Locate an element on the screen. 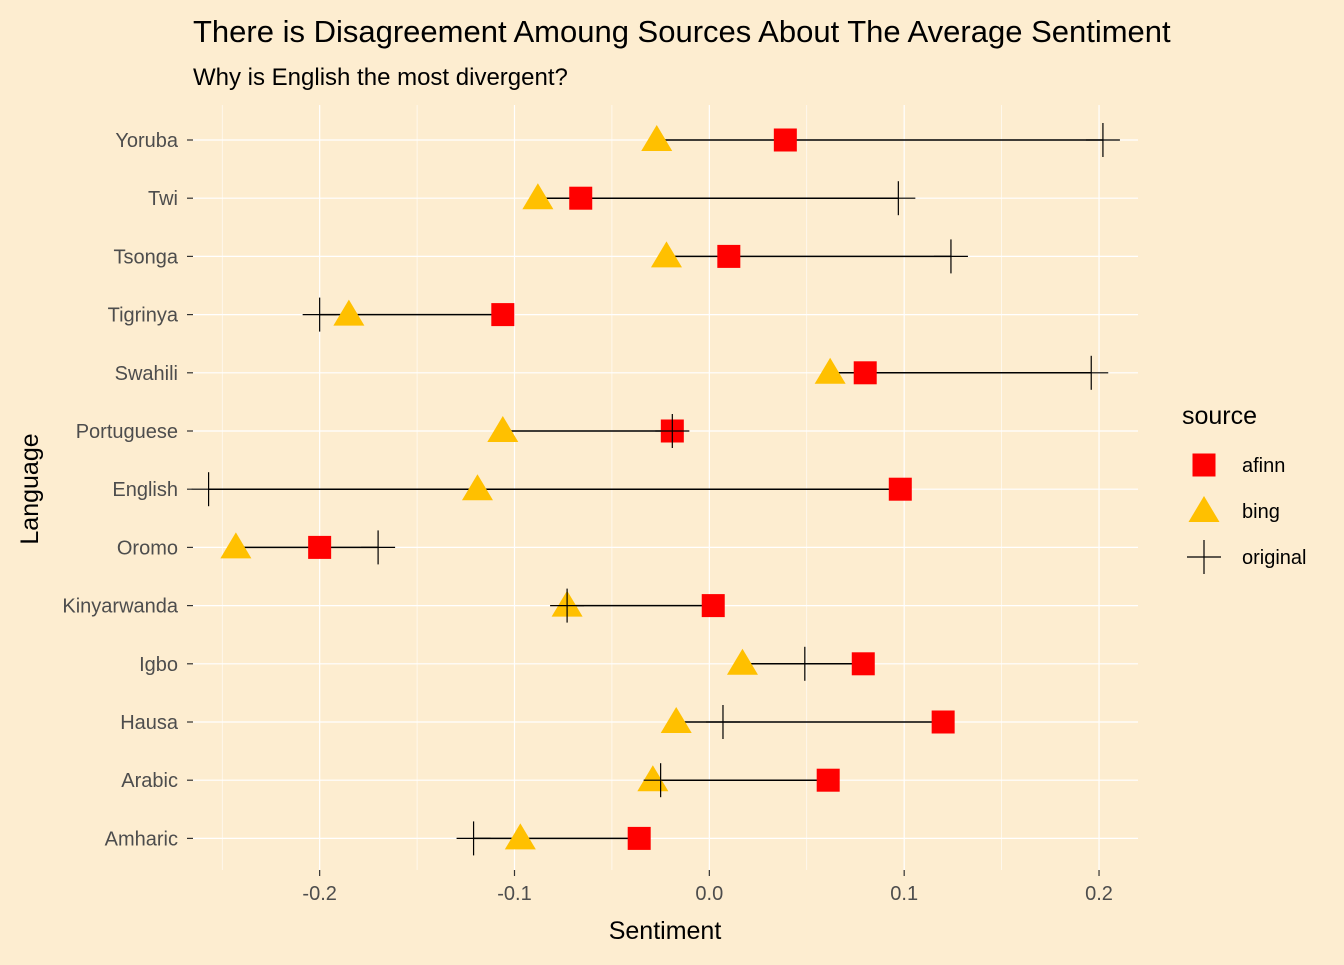  legend: source afinn bing original is located at coordinates (1244, 488).